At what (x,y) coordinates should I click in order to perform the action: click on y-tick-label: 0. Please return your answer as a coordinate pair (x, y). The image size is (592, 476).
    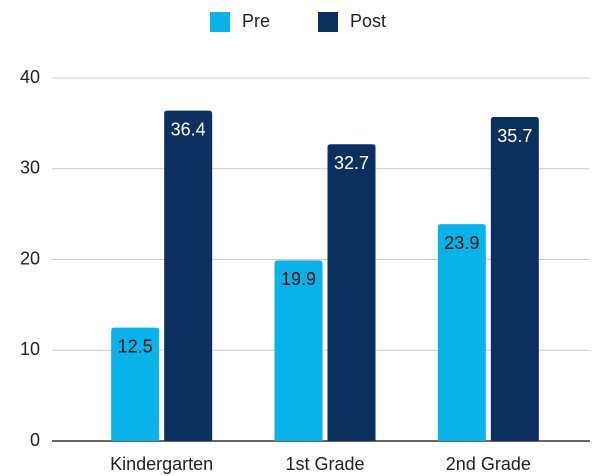
    Looking at the image, I should click on (35, 440).